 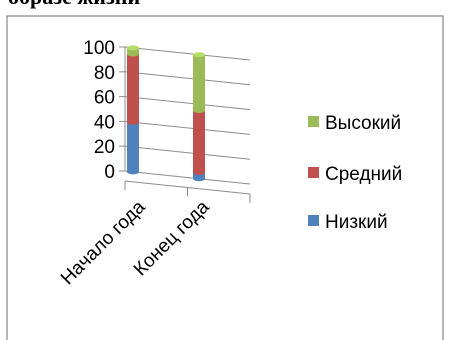 I want to click on y-tick-label: 80, so click(x=104, y=73).